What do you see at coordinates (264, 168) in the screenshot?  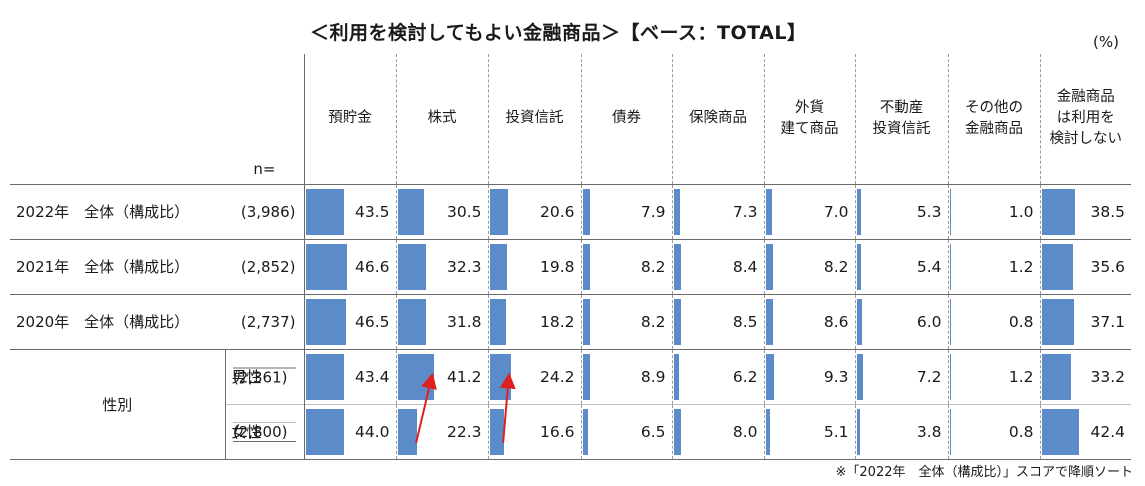 I see `n-header: n=` at bounding box center [264, 168].